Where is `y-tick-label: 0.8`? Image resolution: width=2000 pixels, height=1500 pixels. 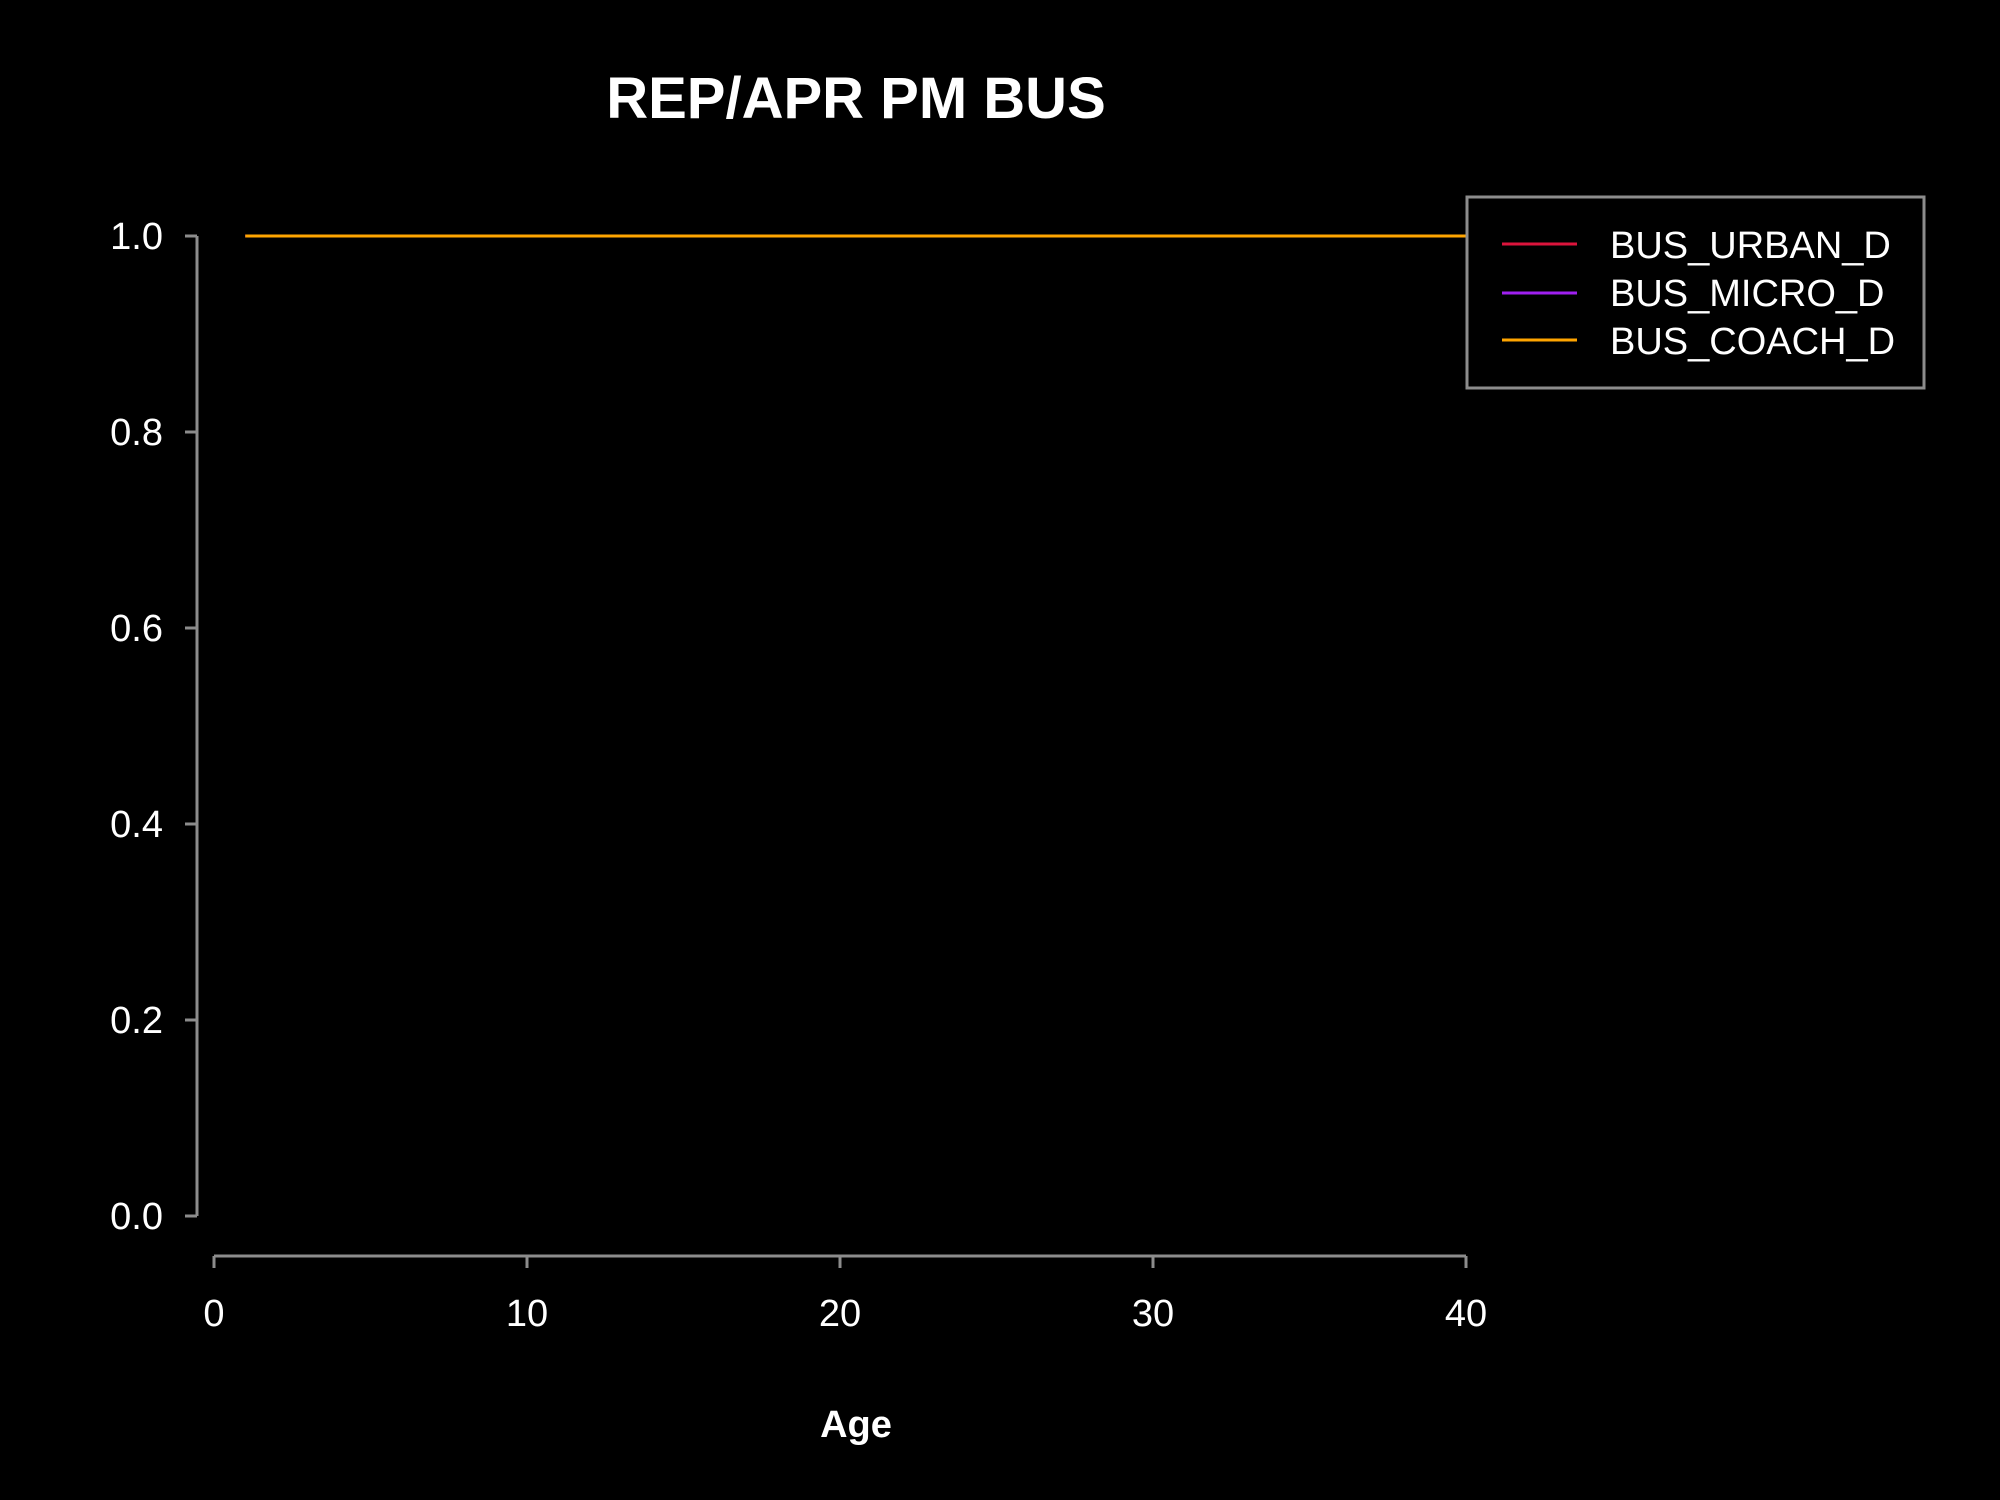 y-tick-label: 0.8 is located at coordinates (136, 433).